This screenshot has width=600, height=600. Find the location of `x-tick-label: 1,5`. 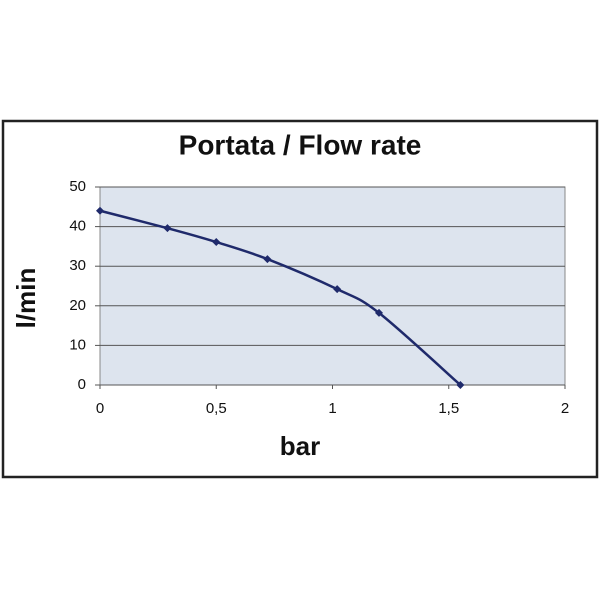

x-tick-label: 1,5 is located at coordinates (448, 408).